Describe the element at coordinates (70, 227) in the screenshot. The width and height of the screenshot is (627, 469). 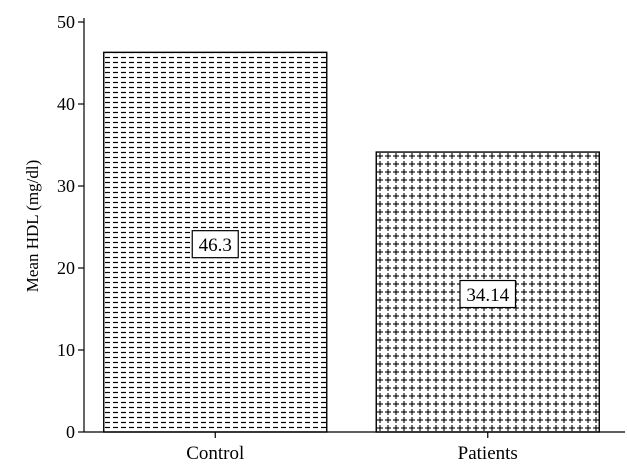
I see `y-axis-ticks: 0 10 20 30 40 50` at that location.